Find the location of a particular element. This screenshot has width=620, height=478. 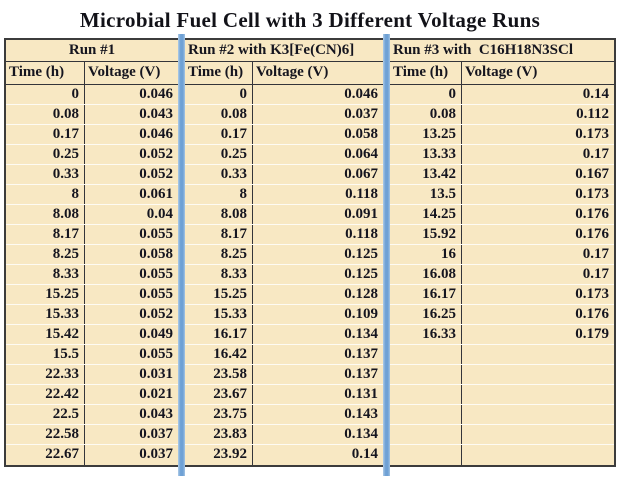

voltage-cell: 0.064 is located at coordinates (361, 154).